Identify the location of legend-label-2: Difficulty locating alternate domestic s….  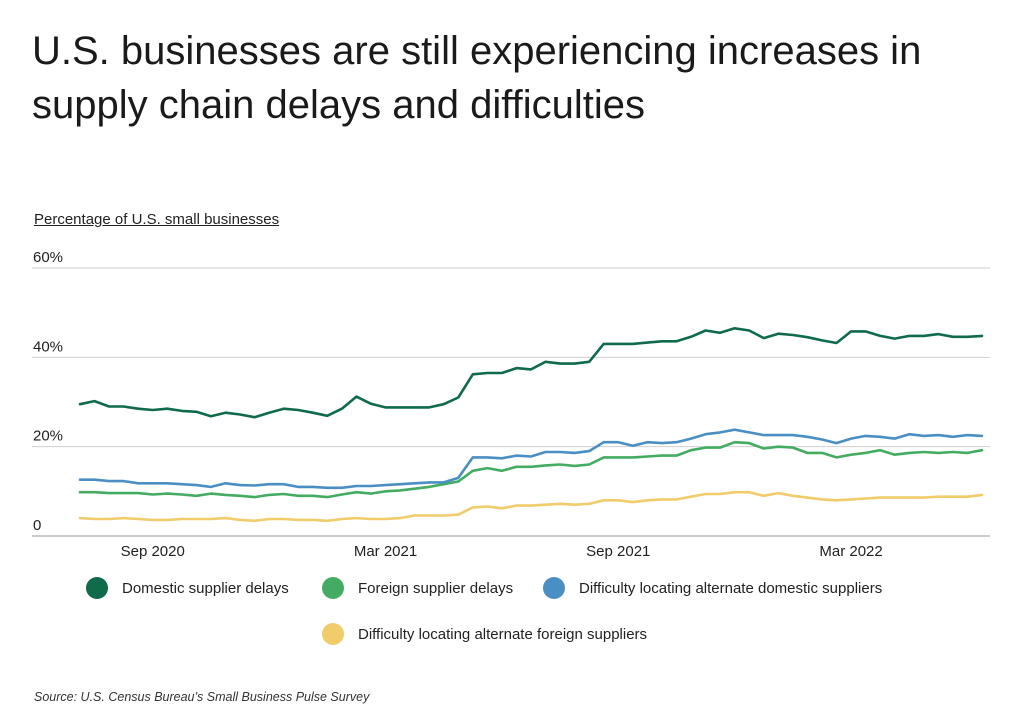
(731, 588).